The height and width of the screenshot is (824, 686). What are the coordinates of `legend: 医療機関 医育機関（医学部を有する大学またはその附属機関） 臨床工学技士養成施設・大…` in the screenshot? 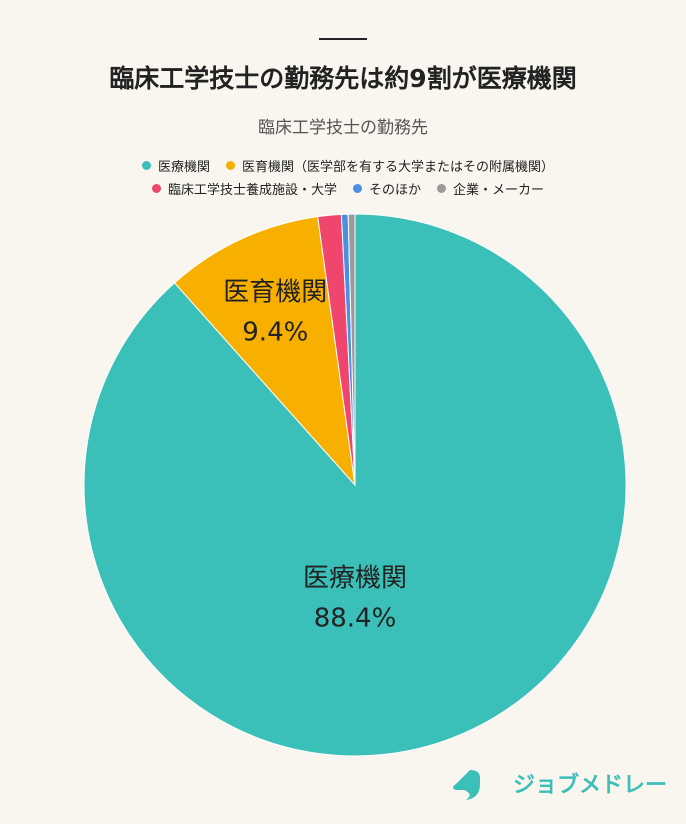 It's located at (348, 177).